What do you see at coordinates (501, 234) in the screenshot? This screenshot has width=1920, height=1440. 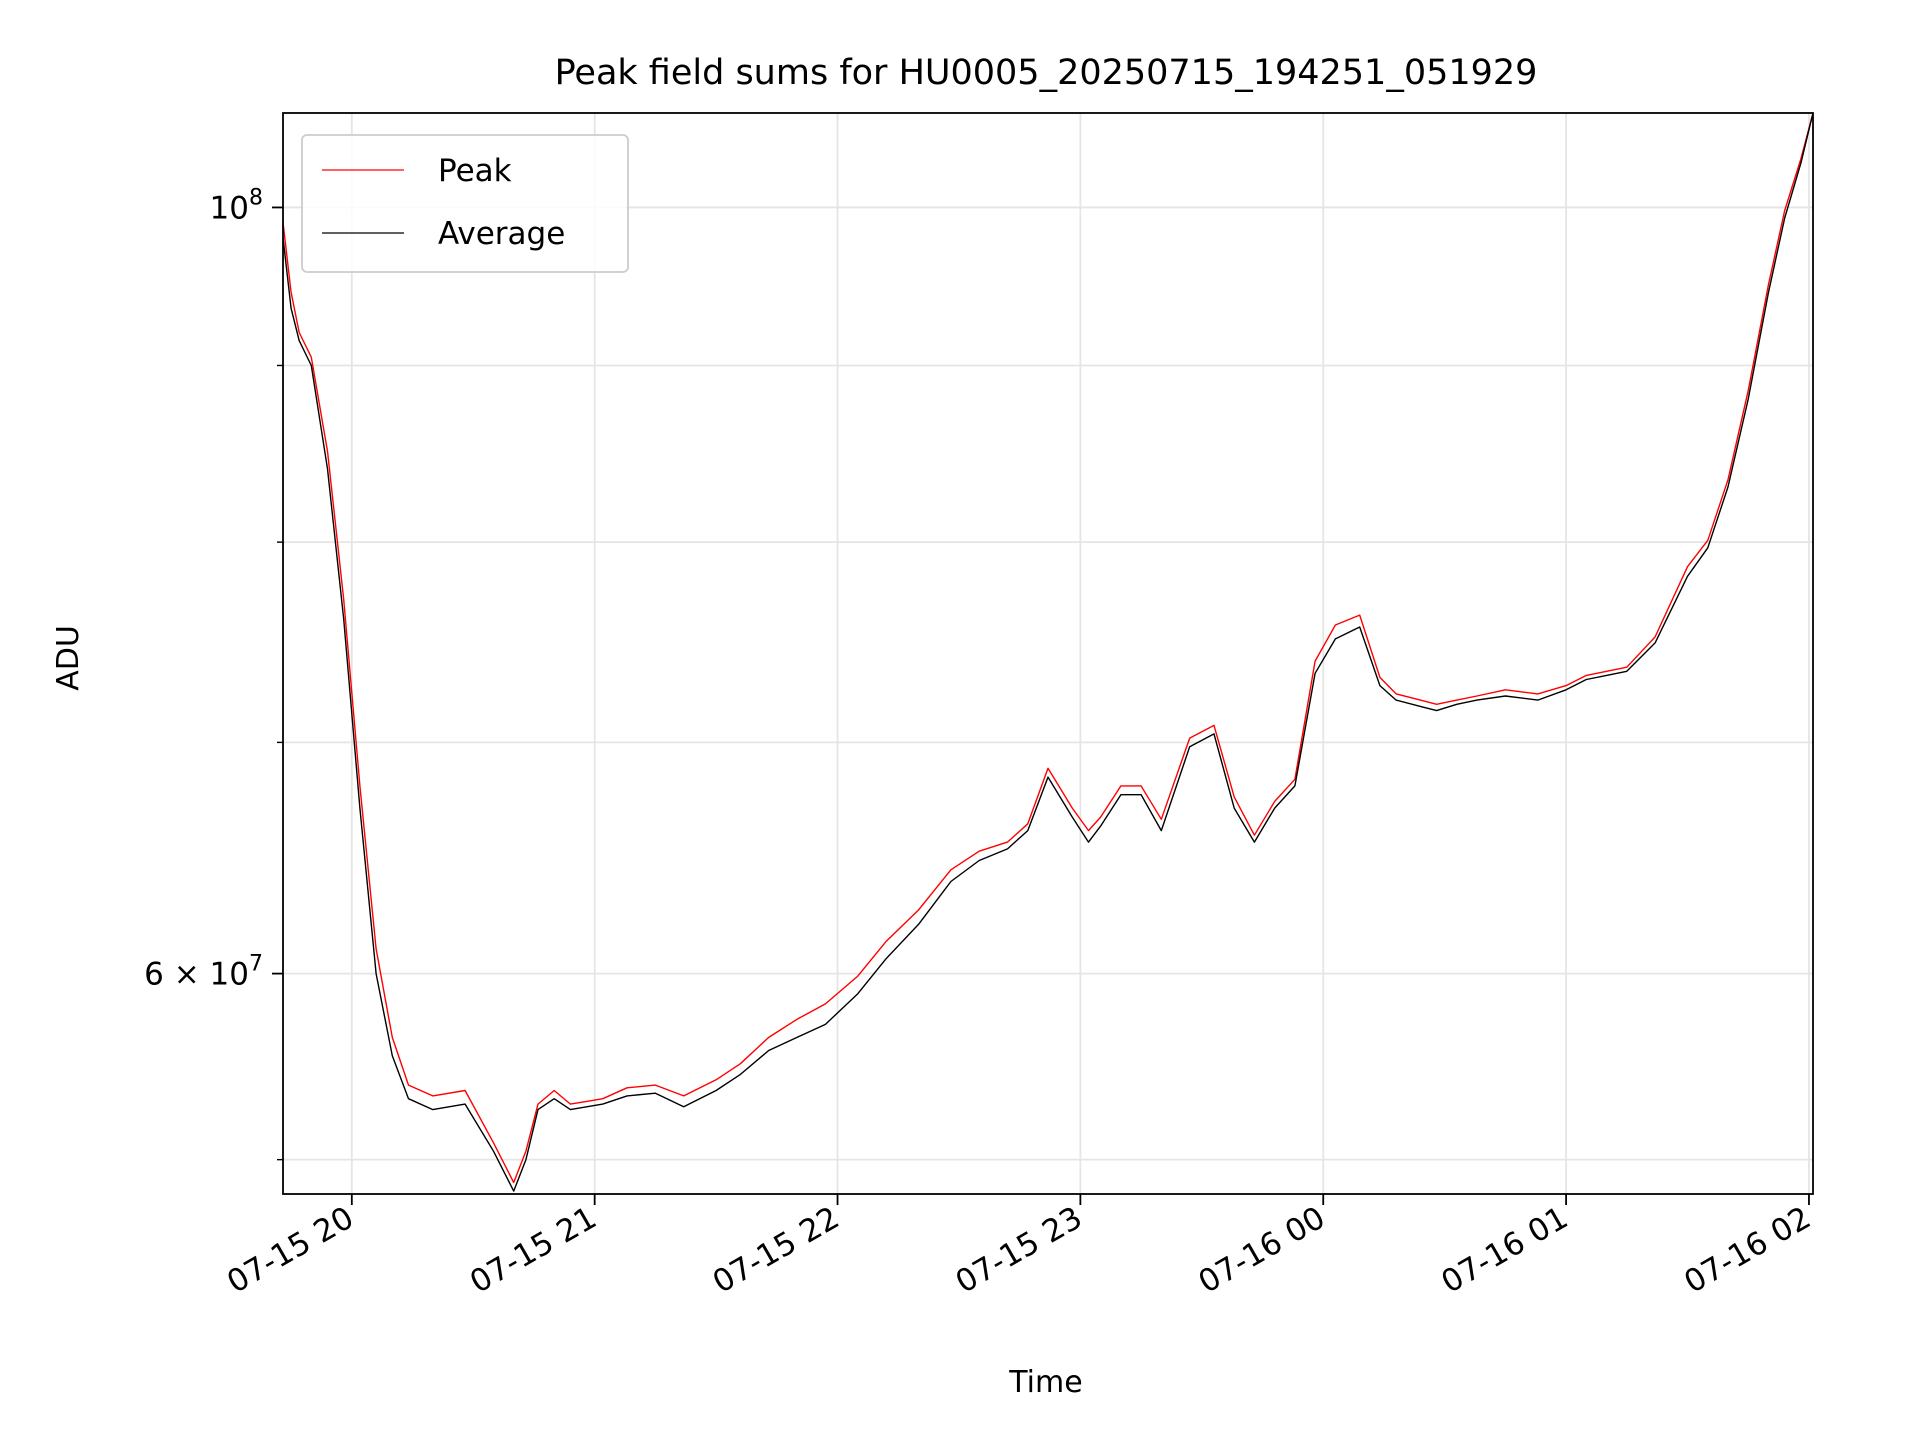 I see `legend-label-average: Average` at bounding box center [501, 234].